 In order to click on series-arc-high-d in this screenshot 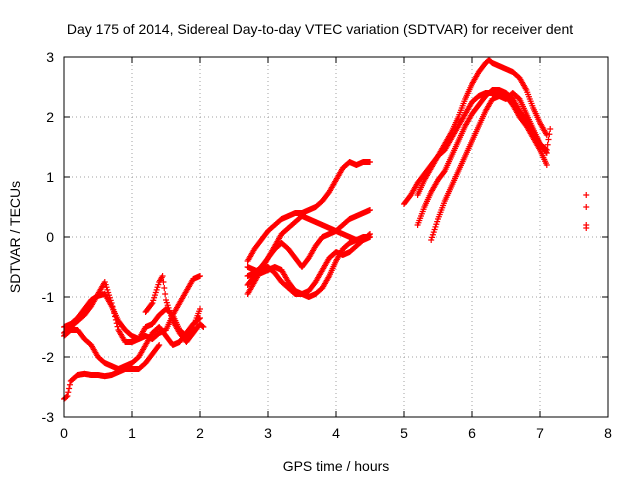, I will do `click(477, 148)`.